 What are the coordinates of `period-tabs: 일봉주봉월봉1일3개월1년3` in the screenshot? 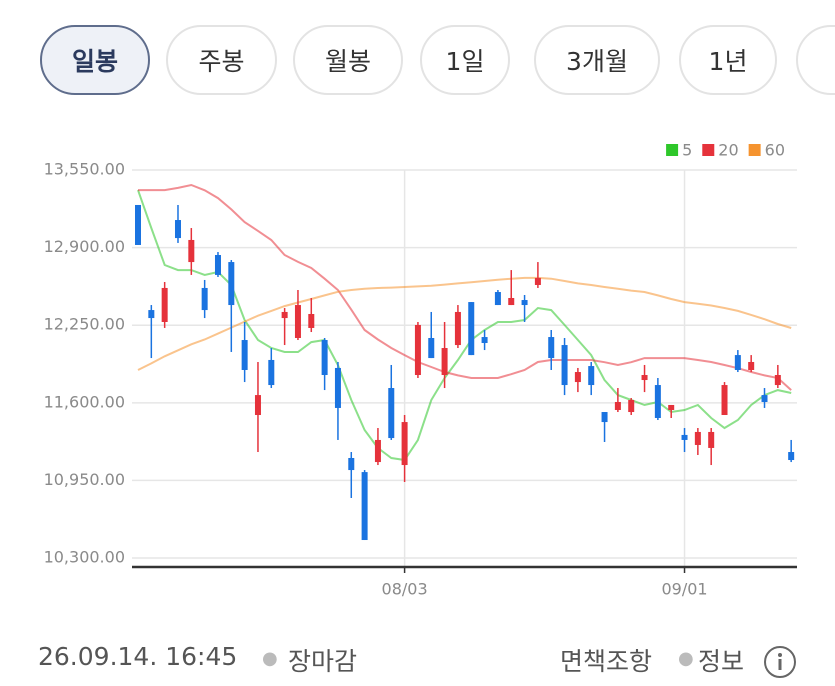 It's located at (417, 62).